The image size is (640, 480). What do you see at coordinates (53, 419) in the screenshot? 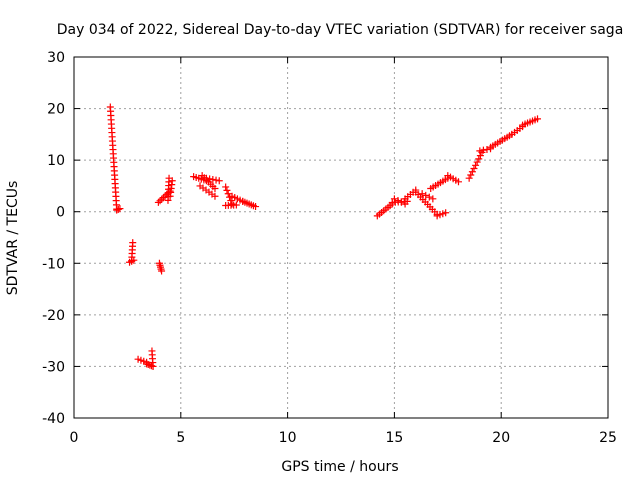
I see `y-tick-label: -40` at bounding box center [53, 419].